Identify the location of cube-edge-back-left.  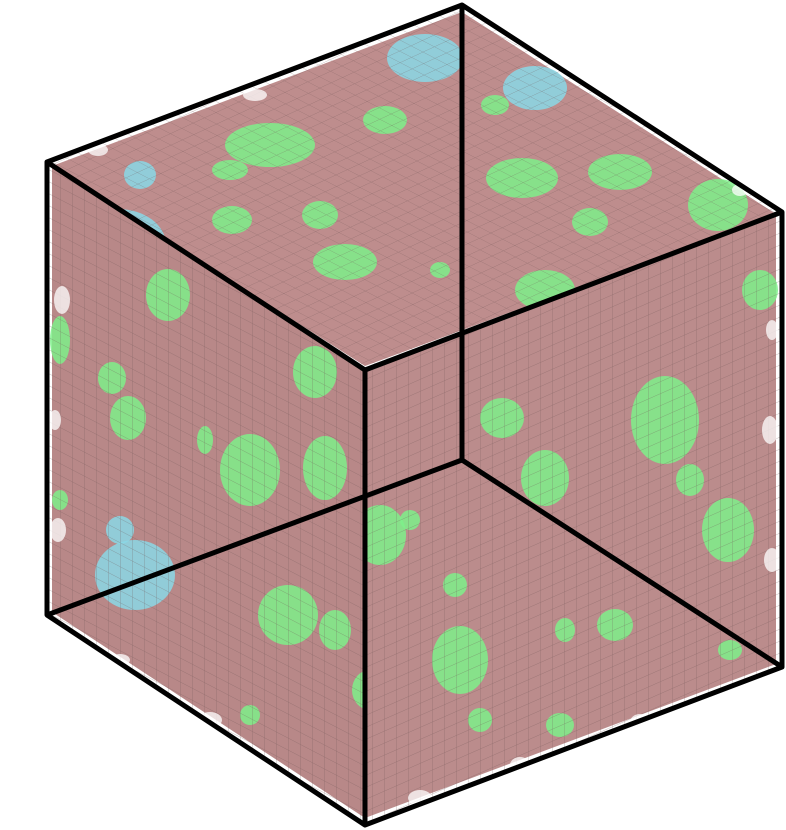
(254, 537).